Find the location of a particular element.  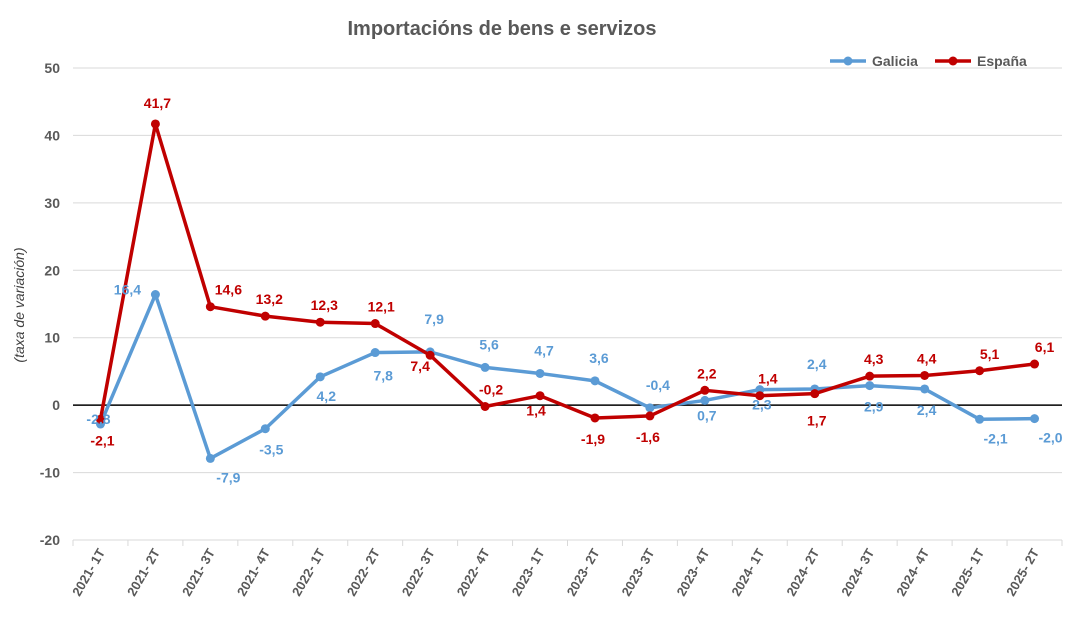

y-tick-label: 40 is located at coordinates (52, 135).